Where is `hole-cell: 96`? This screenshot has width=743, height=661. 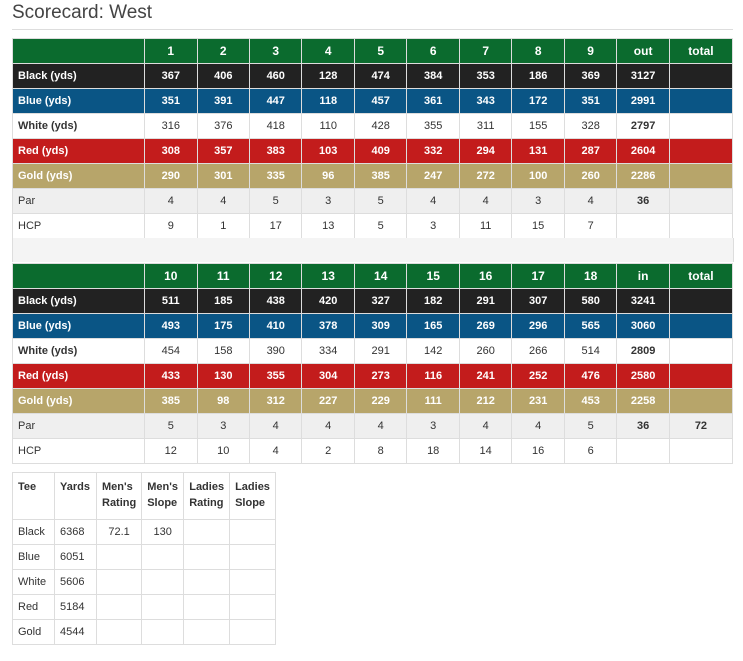 hole-cell: 96 is located at coordinates (328, 176).